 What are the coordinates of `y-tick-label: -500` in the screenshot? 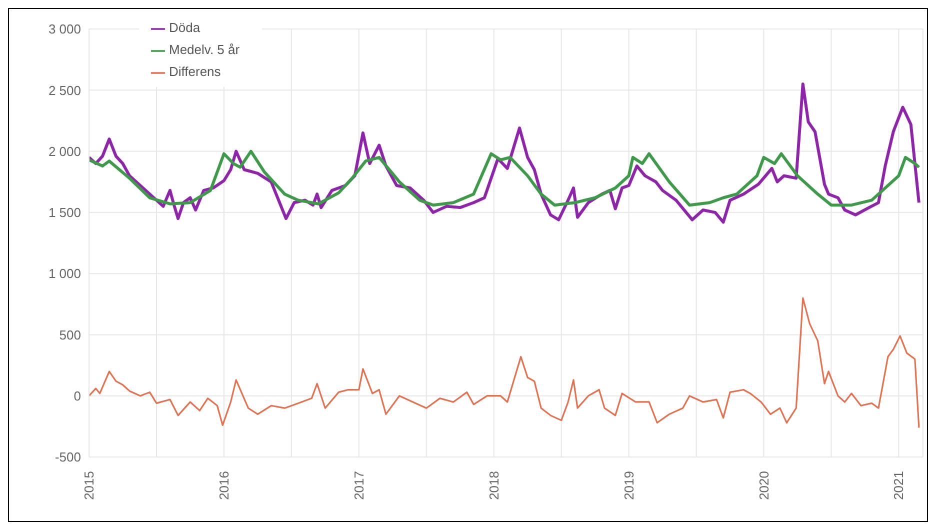 It's located at (67, 457).